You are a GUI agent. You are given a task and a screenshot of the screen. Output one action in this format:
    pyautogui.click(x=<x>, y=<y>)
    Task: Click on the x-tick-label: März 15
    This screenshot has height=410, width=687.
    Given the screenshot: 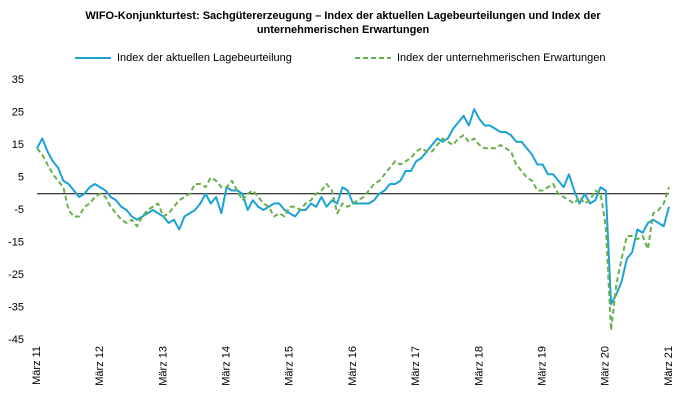 What is the action you would take?
    pyautogui.click(x=290, y=366)
    